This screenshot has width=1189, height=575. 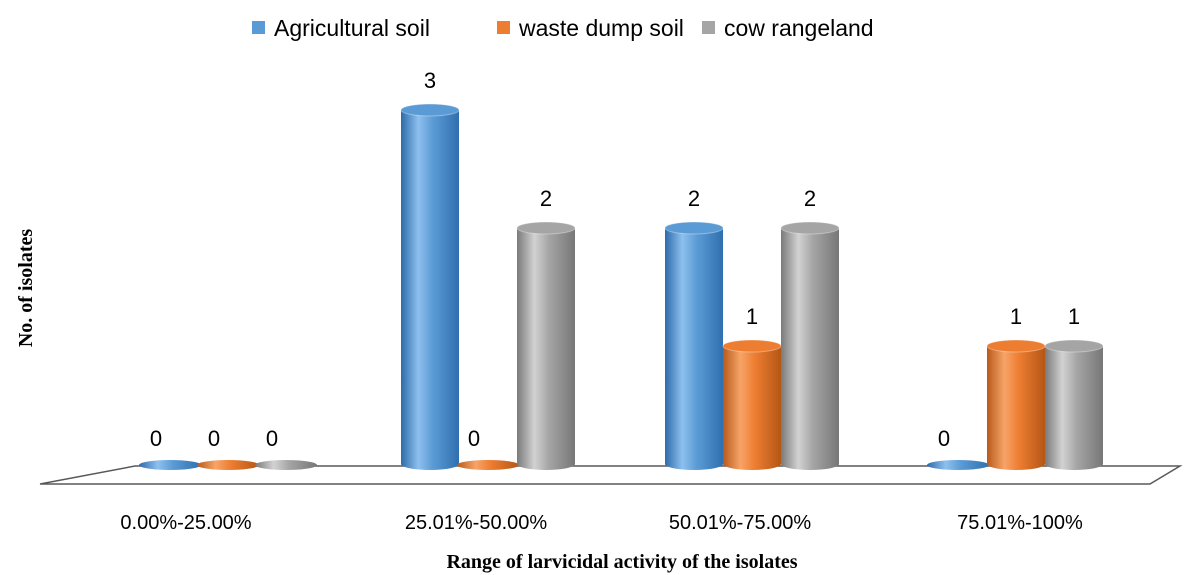 I want to click on bar-waste-dump-soil-1-disc, so click(x=228, y=465).